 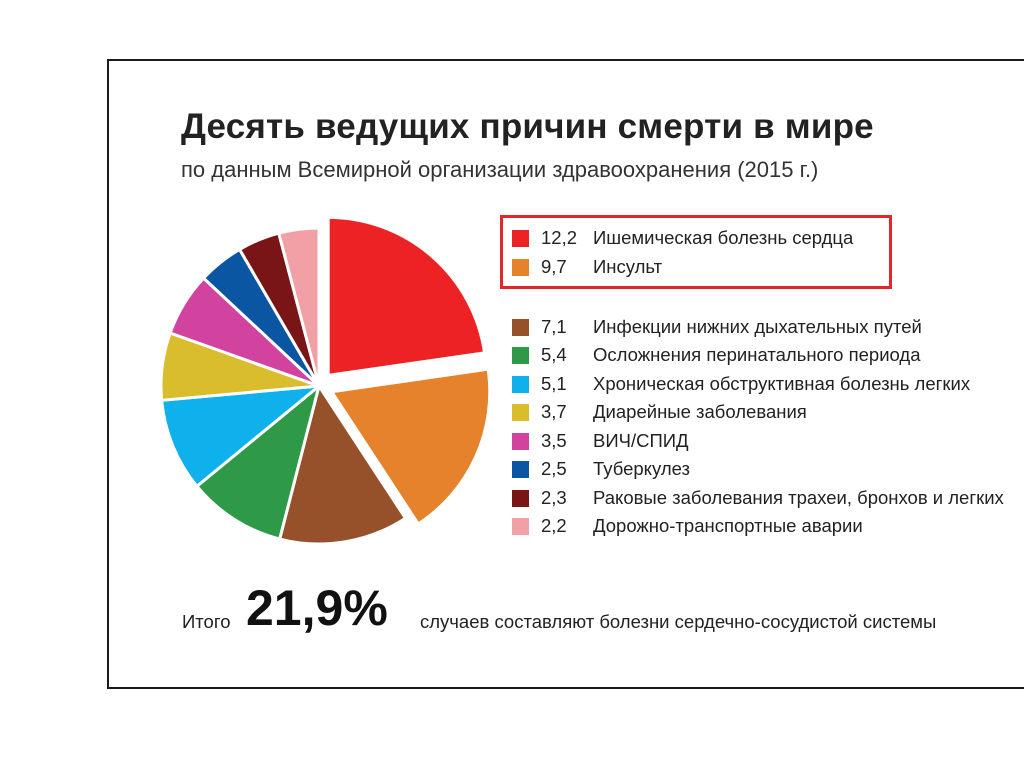 I want to click on legend-label: Инфекции нижних дыхательных путей, so click(x=757, y=326).